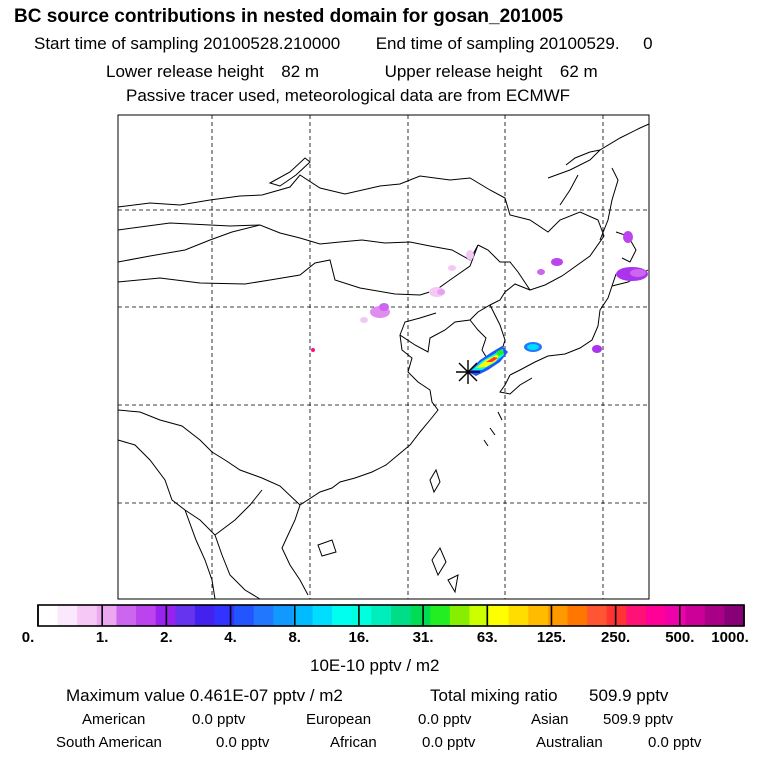 This screenshot has width=768, height=768. What do you see at coordinates (266, 695) in the screenshot?
I see `max-value: 0.461E-07 pptv / m2` at bounding box center [266, 695].